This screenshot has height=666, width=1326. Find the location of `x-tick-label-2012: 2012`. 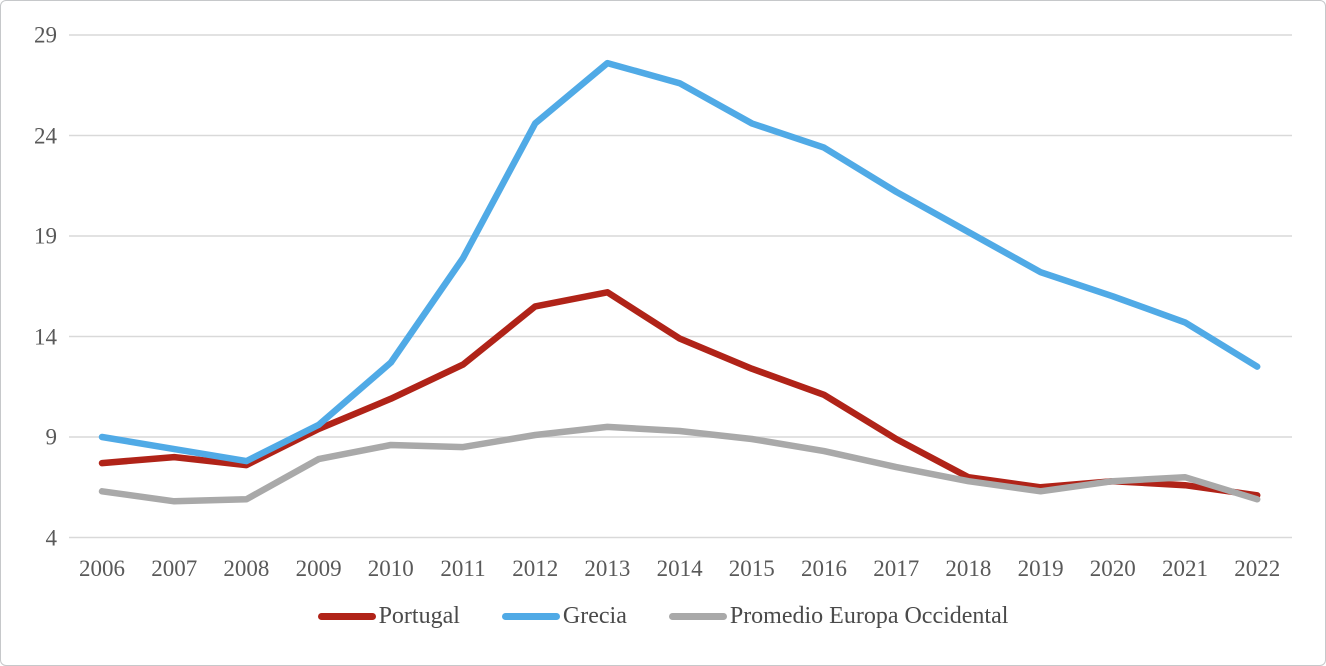

x-tick-label-2012: 2012 is located at coordinates (535, 568).